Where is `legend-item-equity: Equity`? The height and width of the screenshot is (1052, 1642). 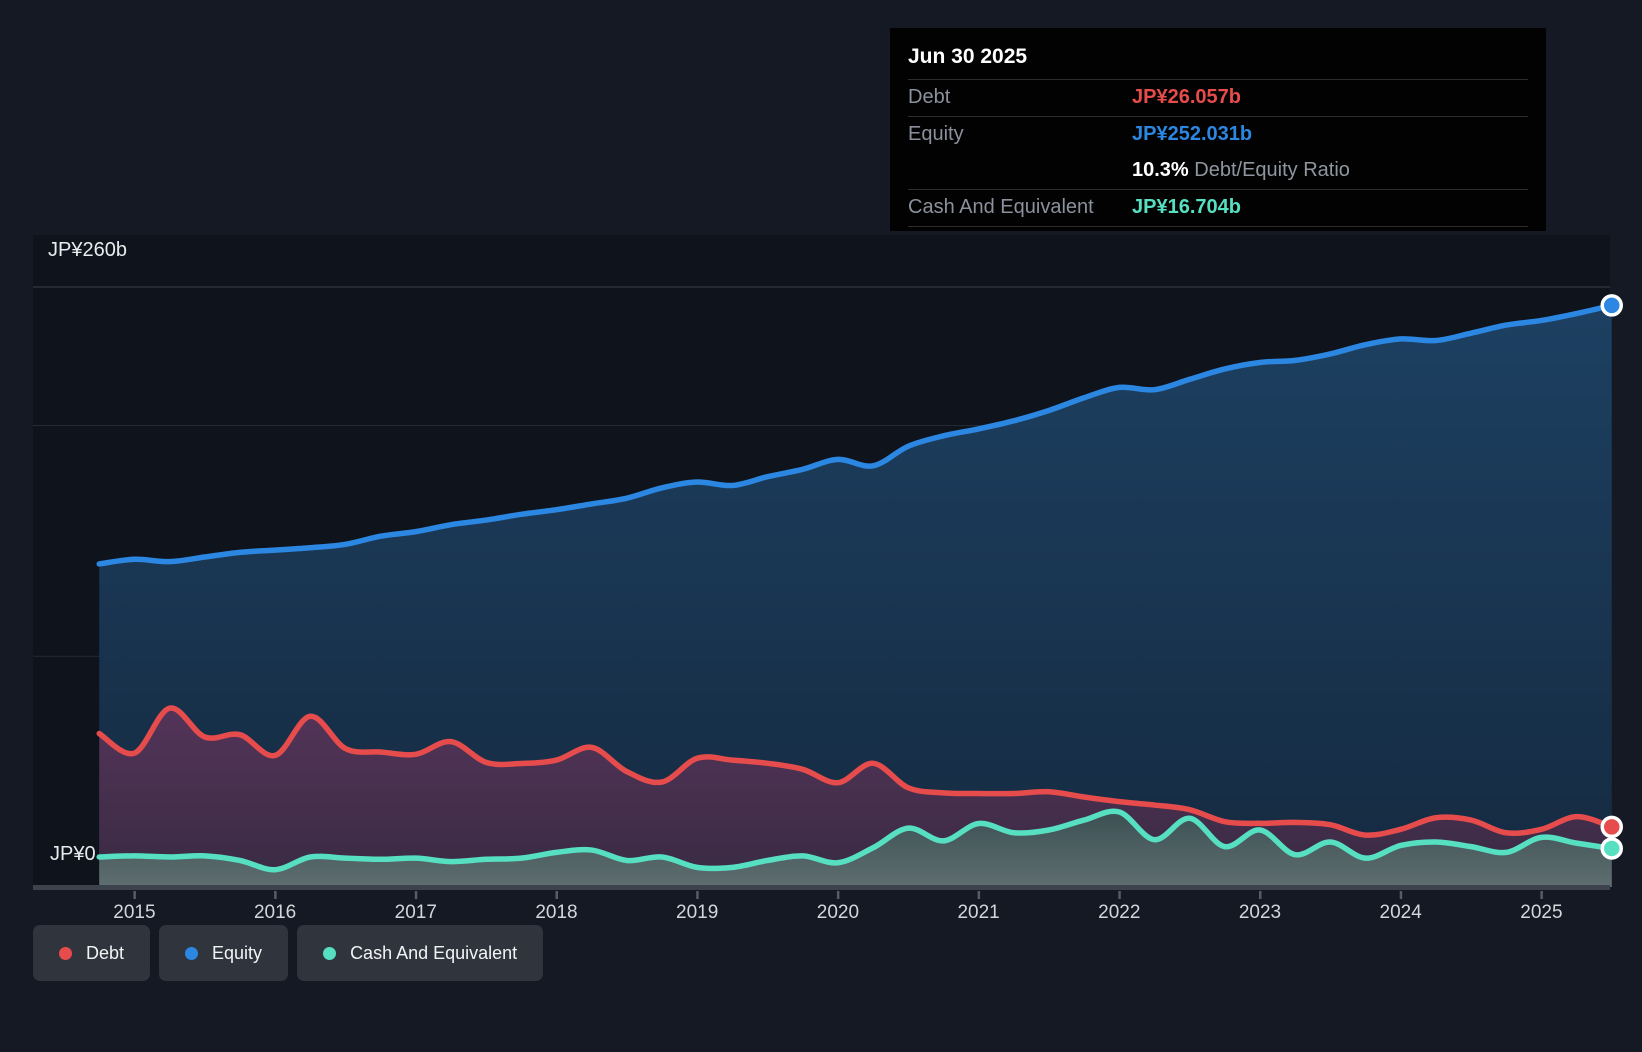
legend-item-equity: Equity is located at coordinates (224, 953).